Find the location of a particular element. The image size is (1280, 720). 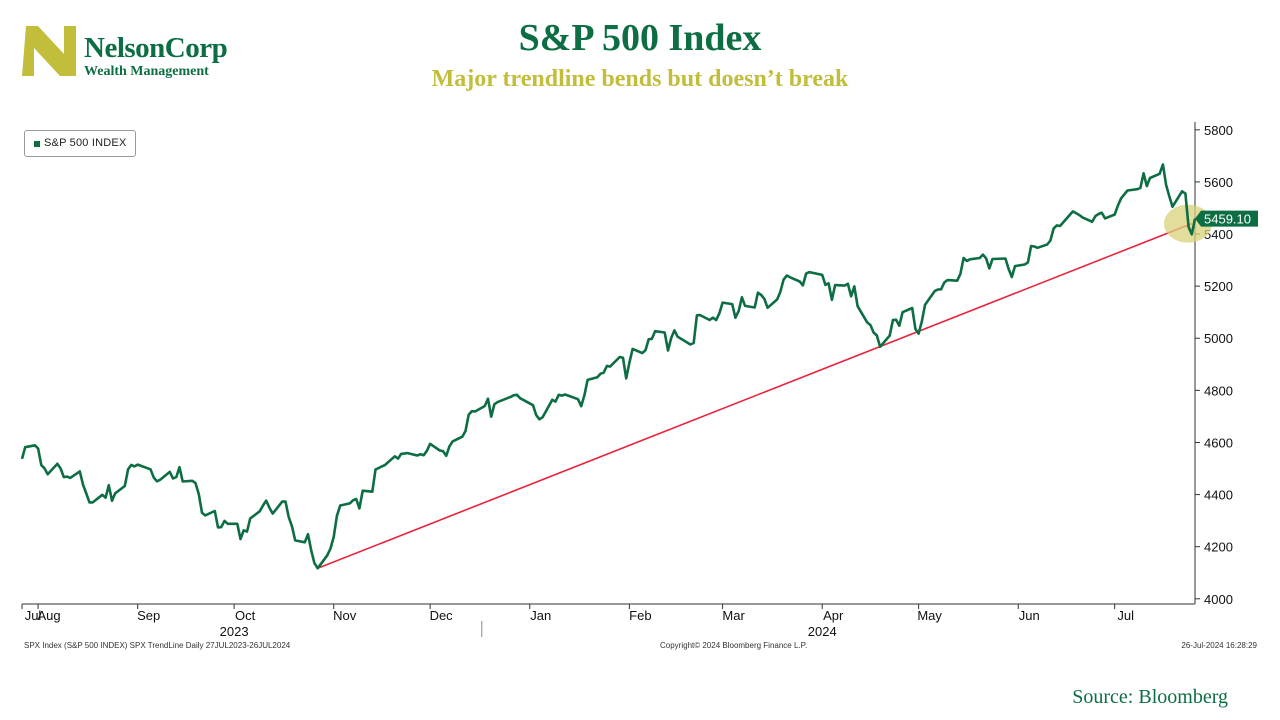

x-tick-label: Dec is located at coordinates (442, 615).